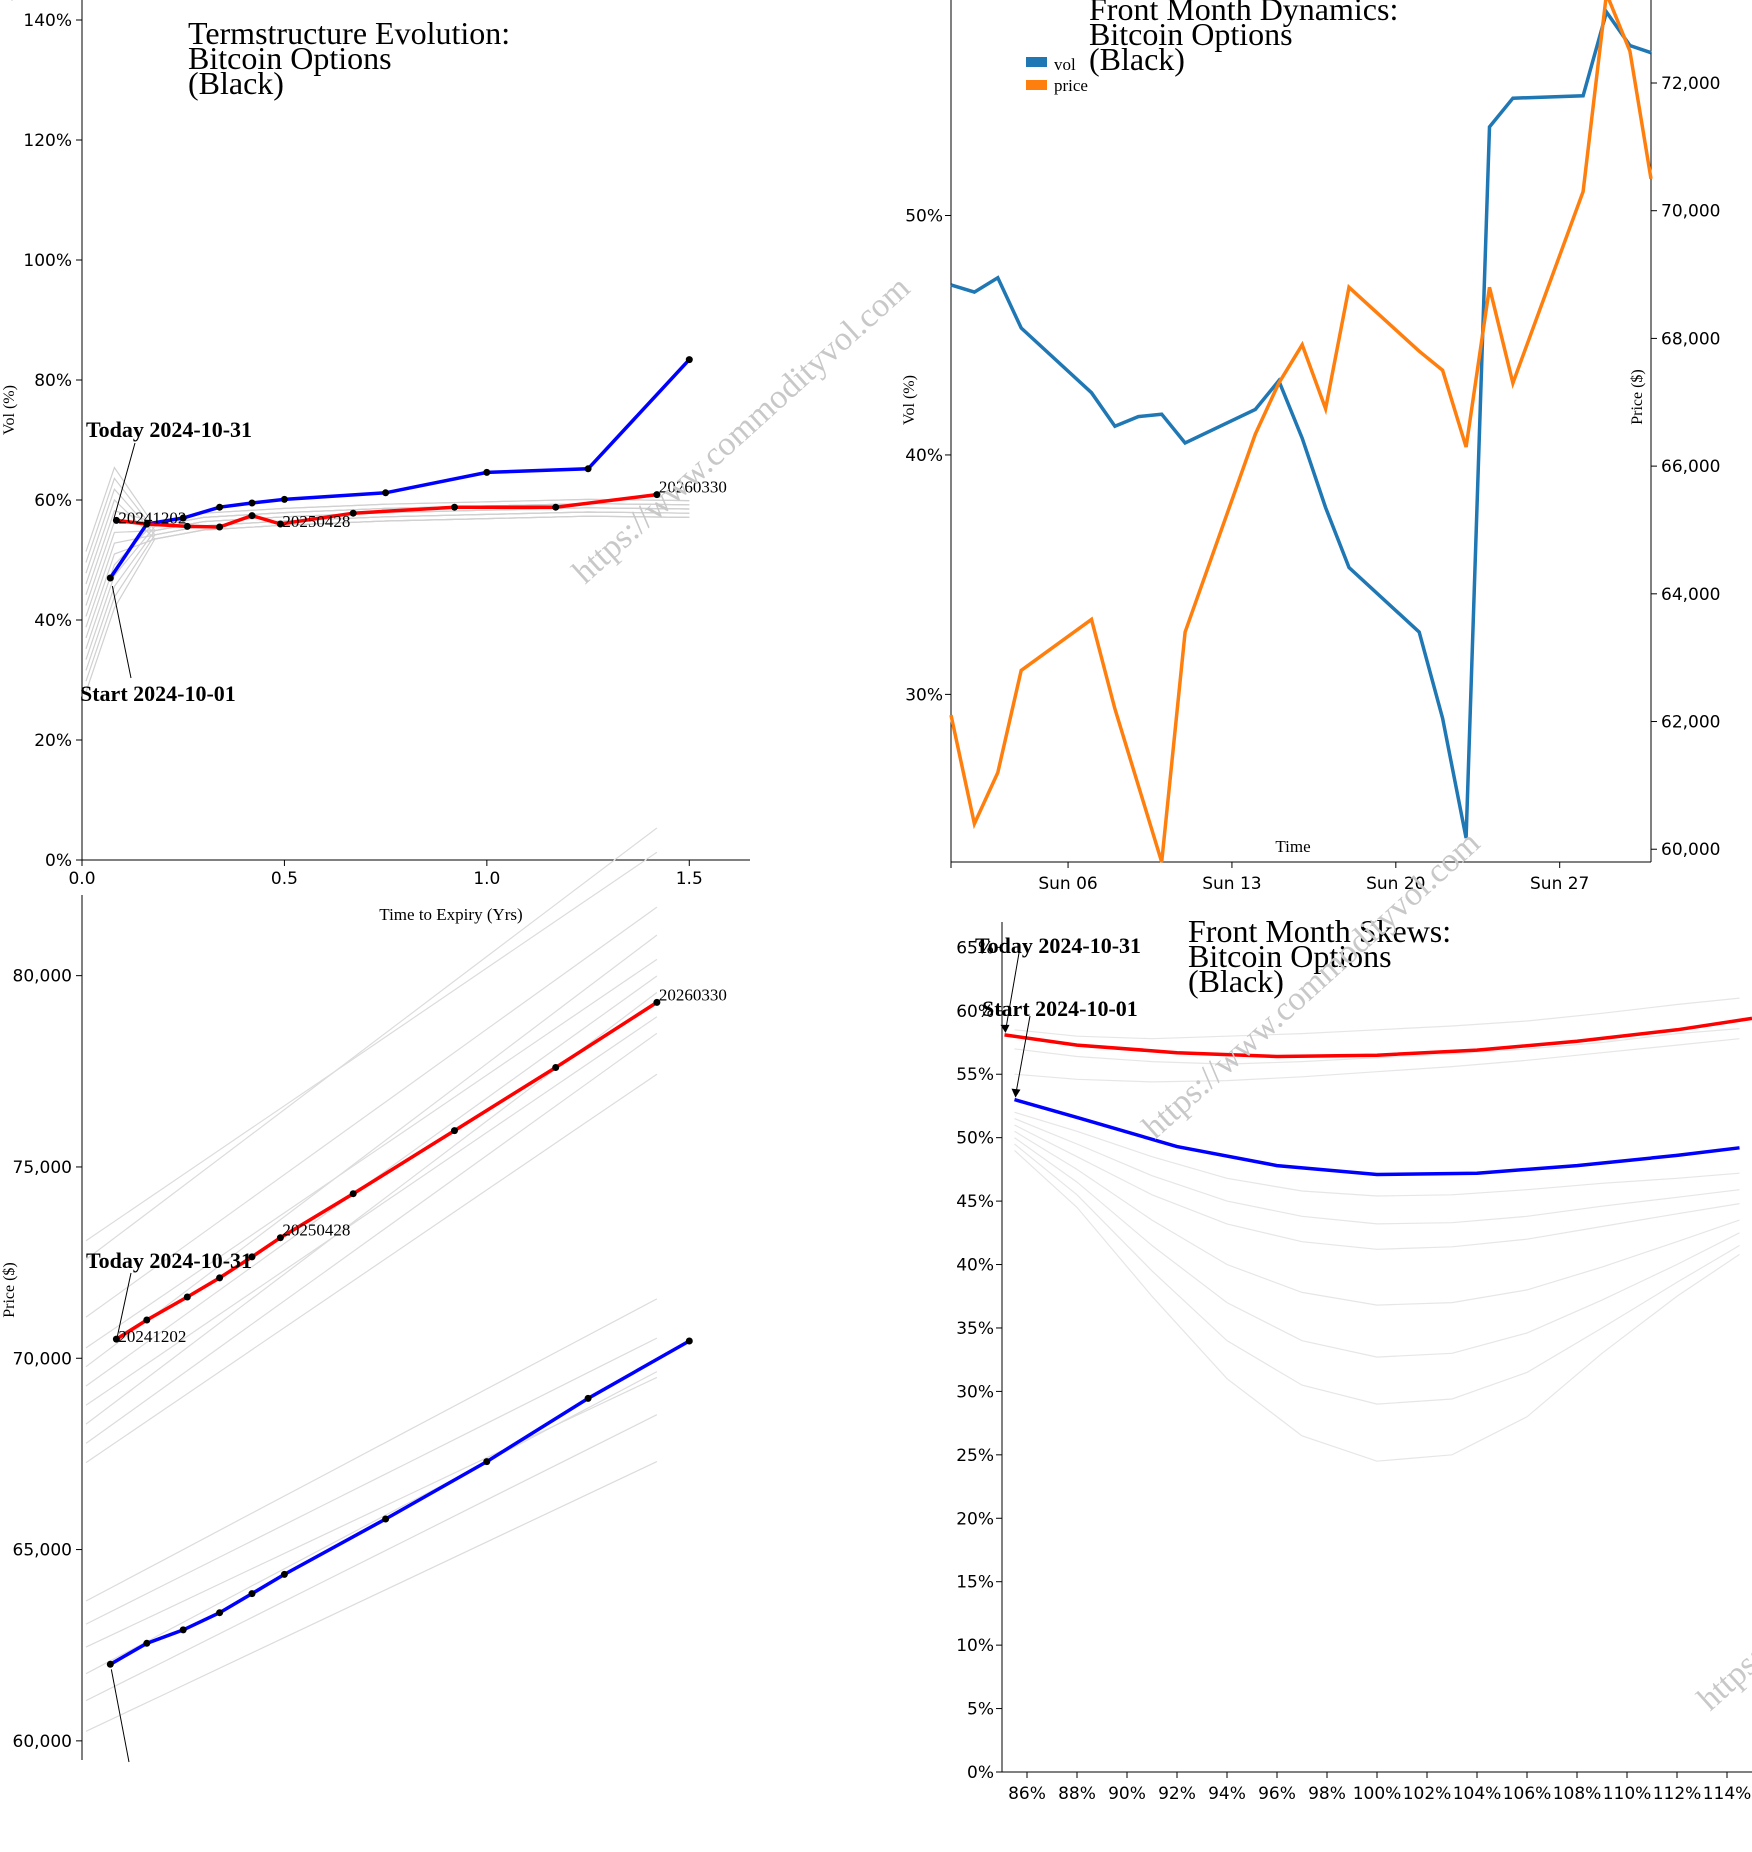  I want to click on chart-title: (Black), so click(1236, 981).